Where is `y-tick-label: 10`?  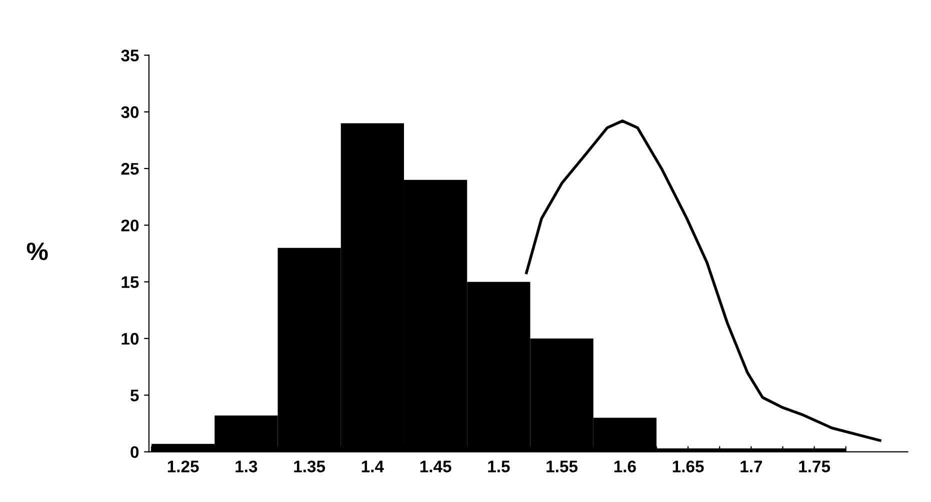 y-tick-label: 10 is located at coordinates (130, 338).